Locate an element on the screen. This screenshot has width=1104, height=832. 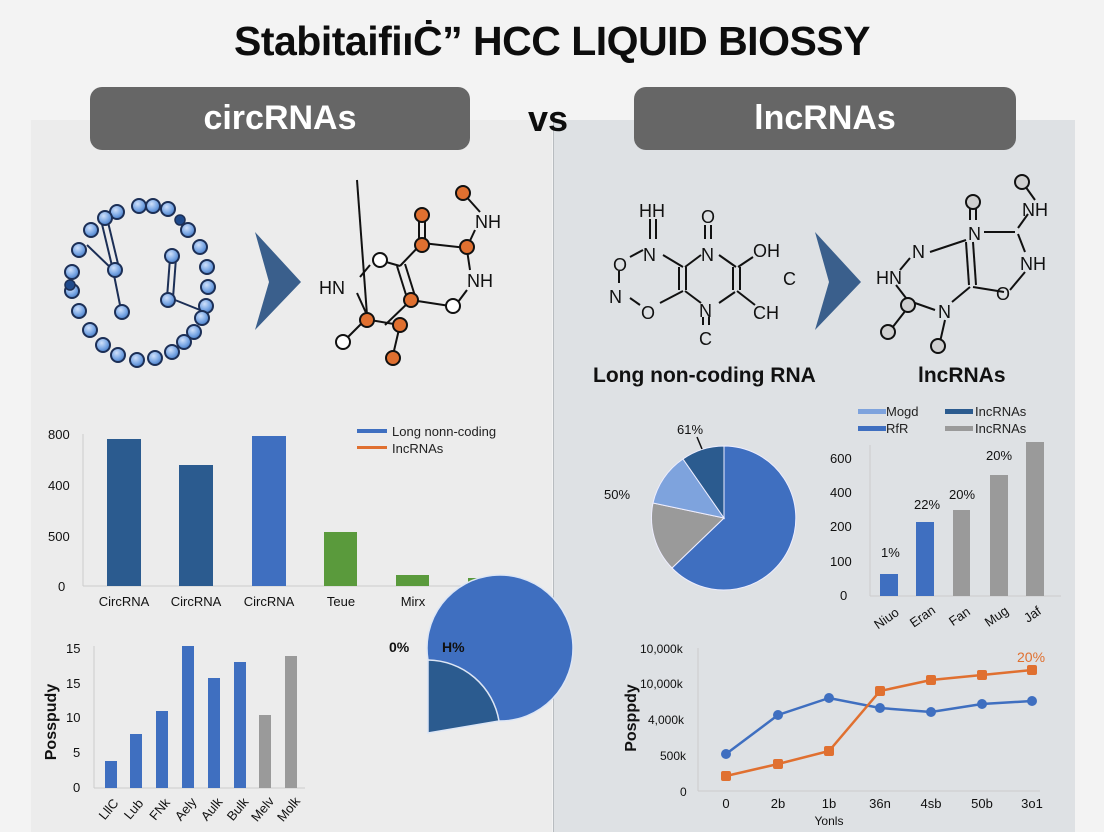
x-tick: LllC is located at coordinates (109, 809).